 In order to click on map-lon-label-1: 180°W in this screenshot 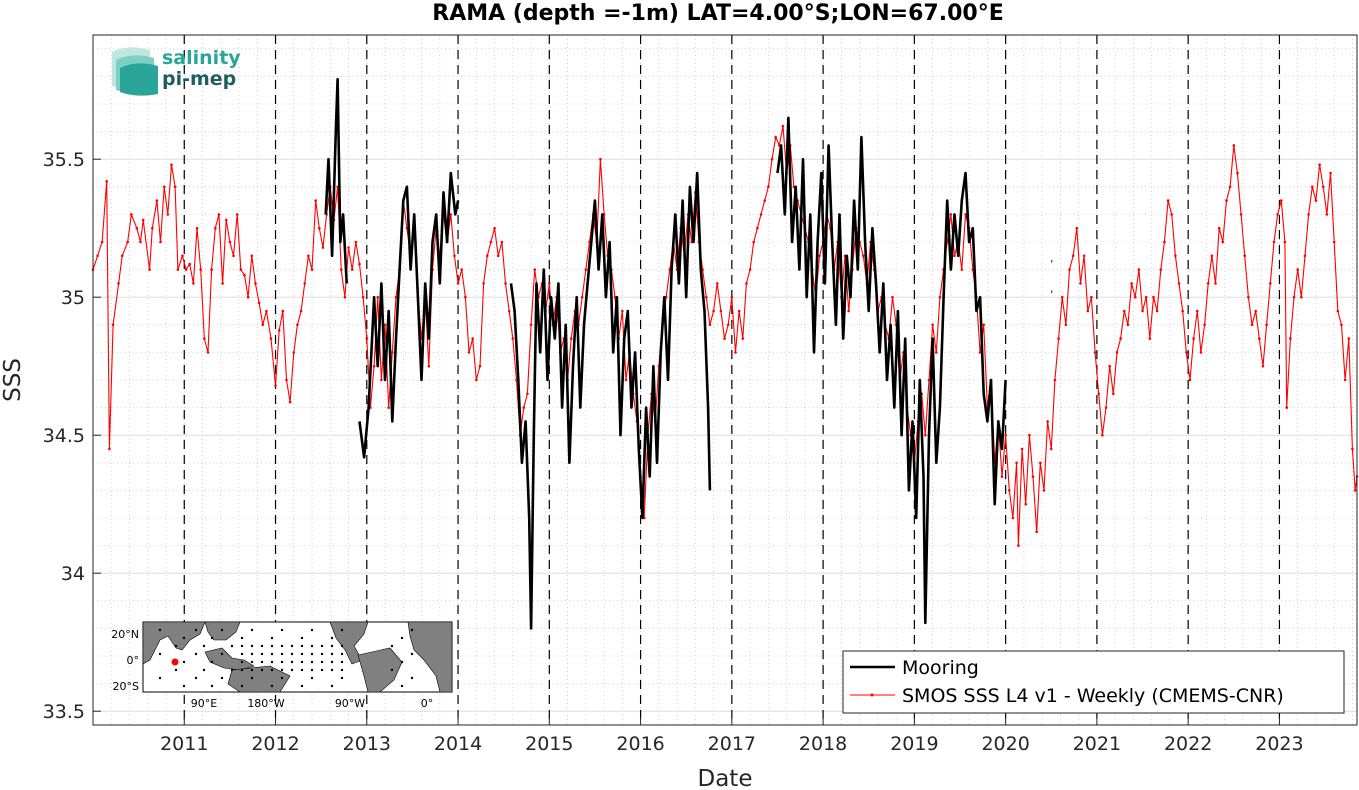, I will do `click(265, 703)`.